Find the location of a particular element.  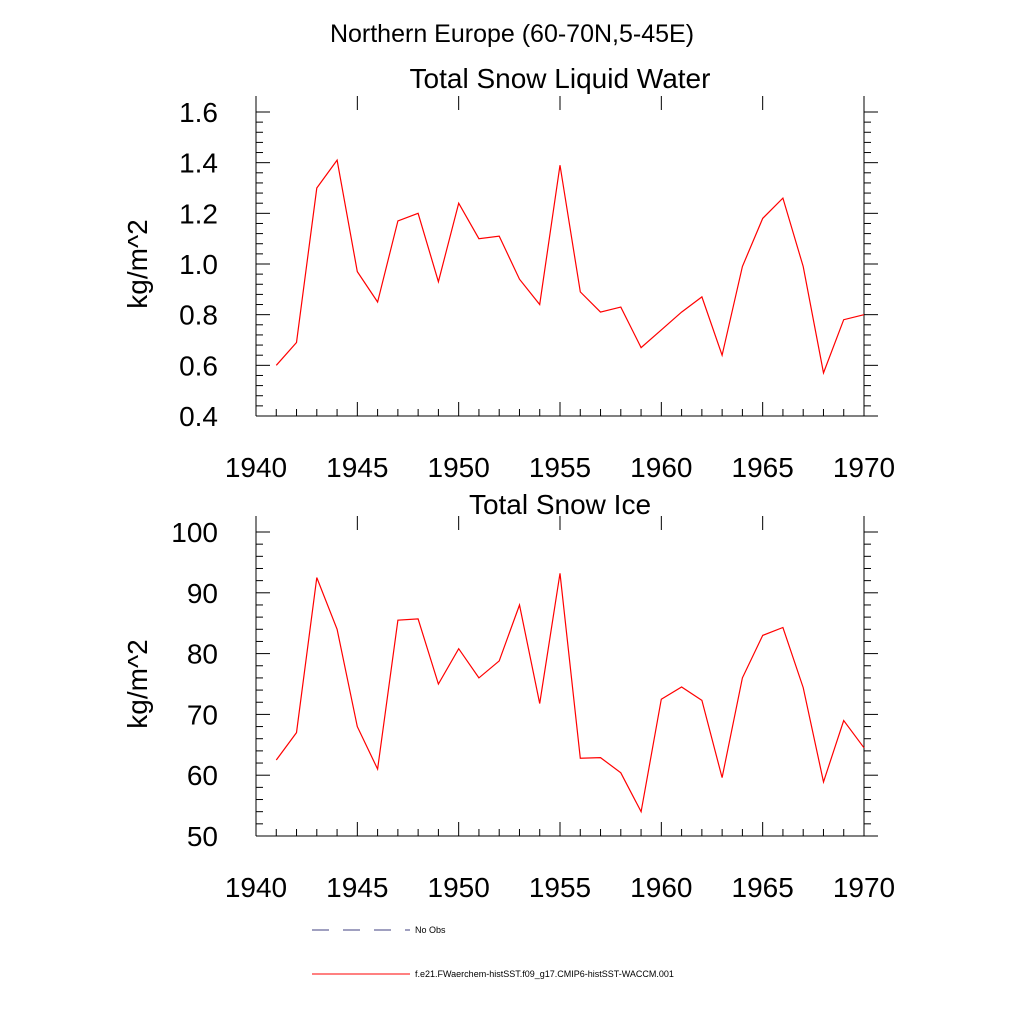

figure-title: Northern Europe (60-70N,5-45E) is located at coordinates (512, 34).